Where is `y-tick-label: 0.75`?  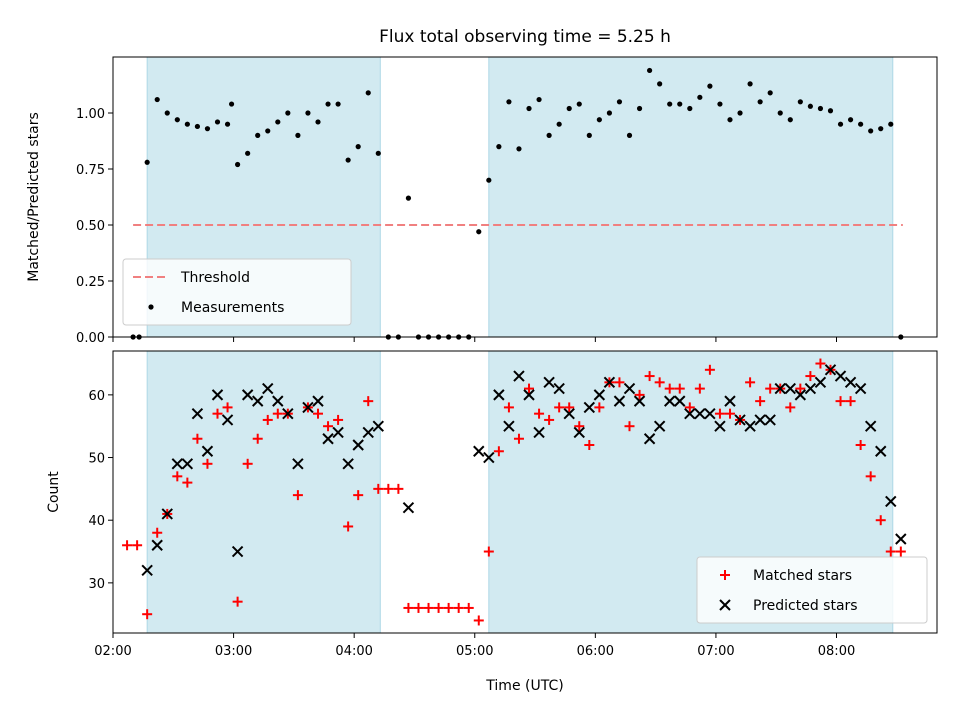
y-tick-label: 0.75 is located at coordinates (90, 170).